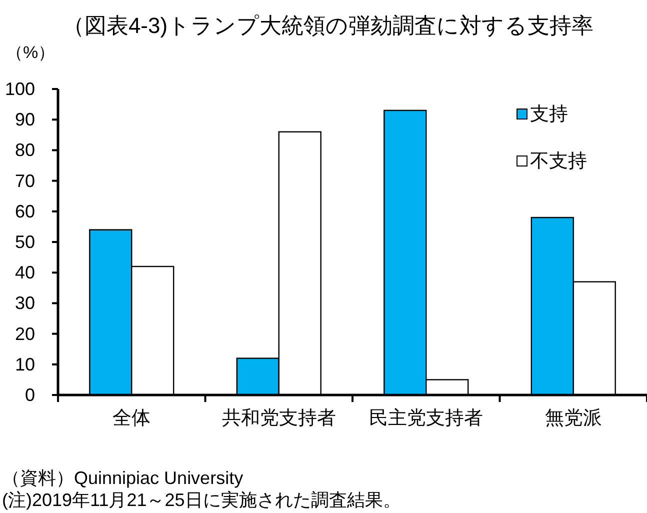 The height and width of the screenshot is (513, 647). What do you see at coordinates (24, 180) in the screenshot?
I see `y-tick-label: 70` at bounding box center [24, 180].